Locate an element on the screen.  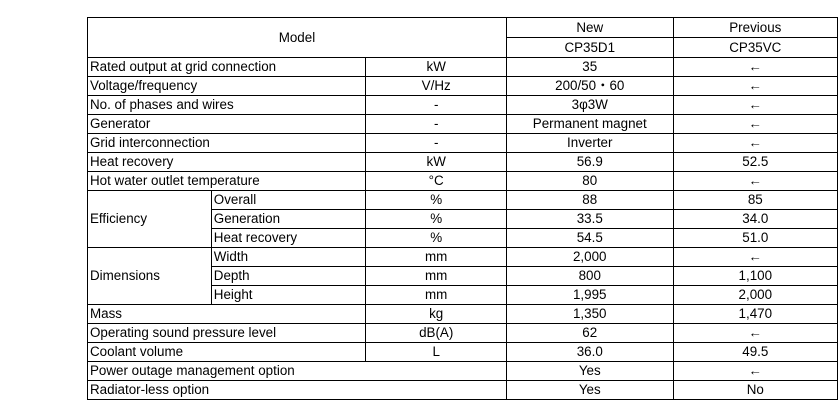
table-row: No. of phases and wires - 3φ3W ← is located at coordinates (462, 105).